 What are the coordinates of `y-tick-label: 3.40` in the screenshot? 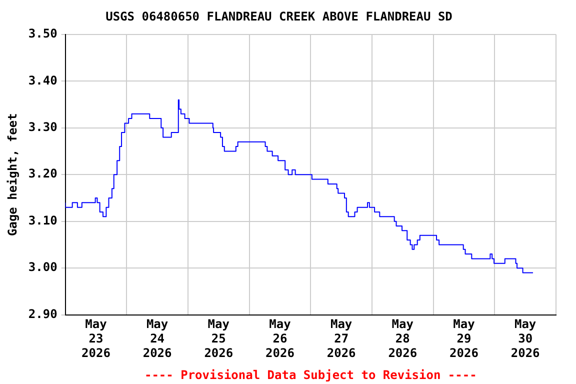 It's located at (43, 80).